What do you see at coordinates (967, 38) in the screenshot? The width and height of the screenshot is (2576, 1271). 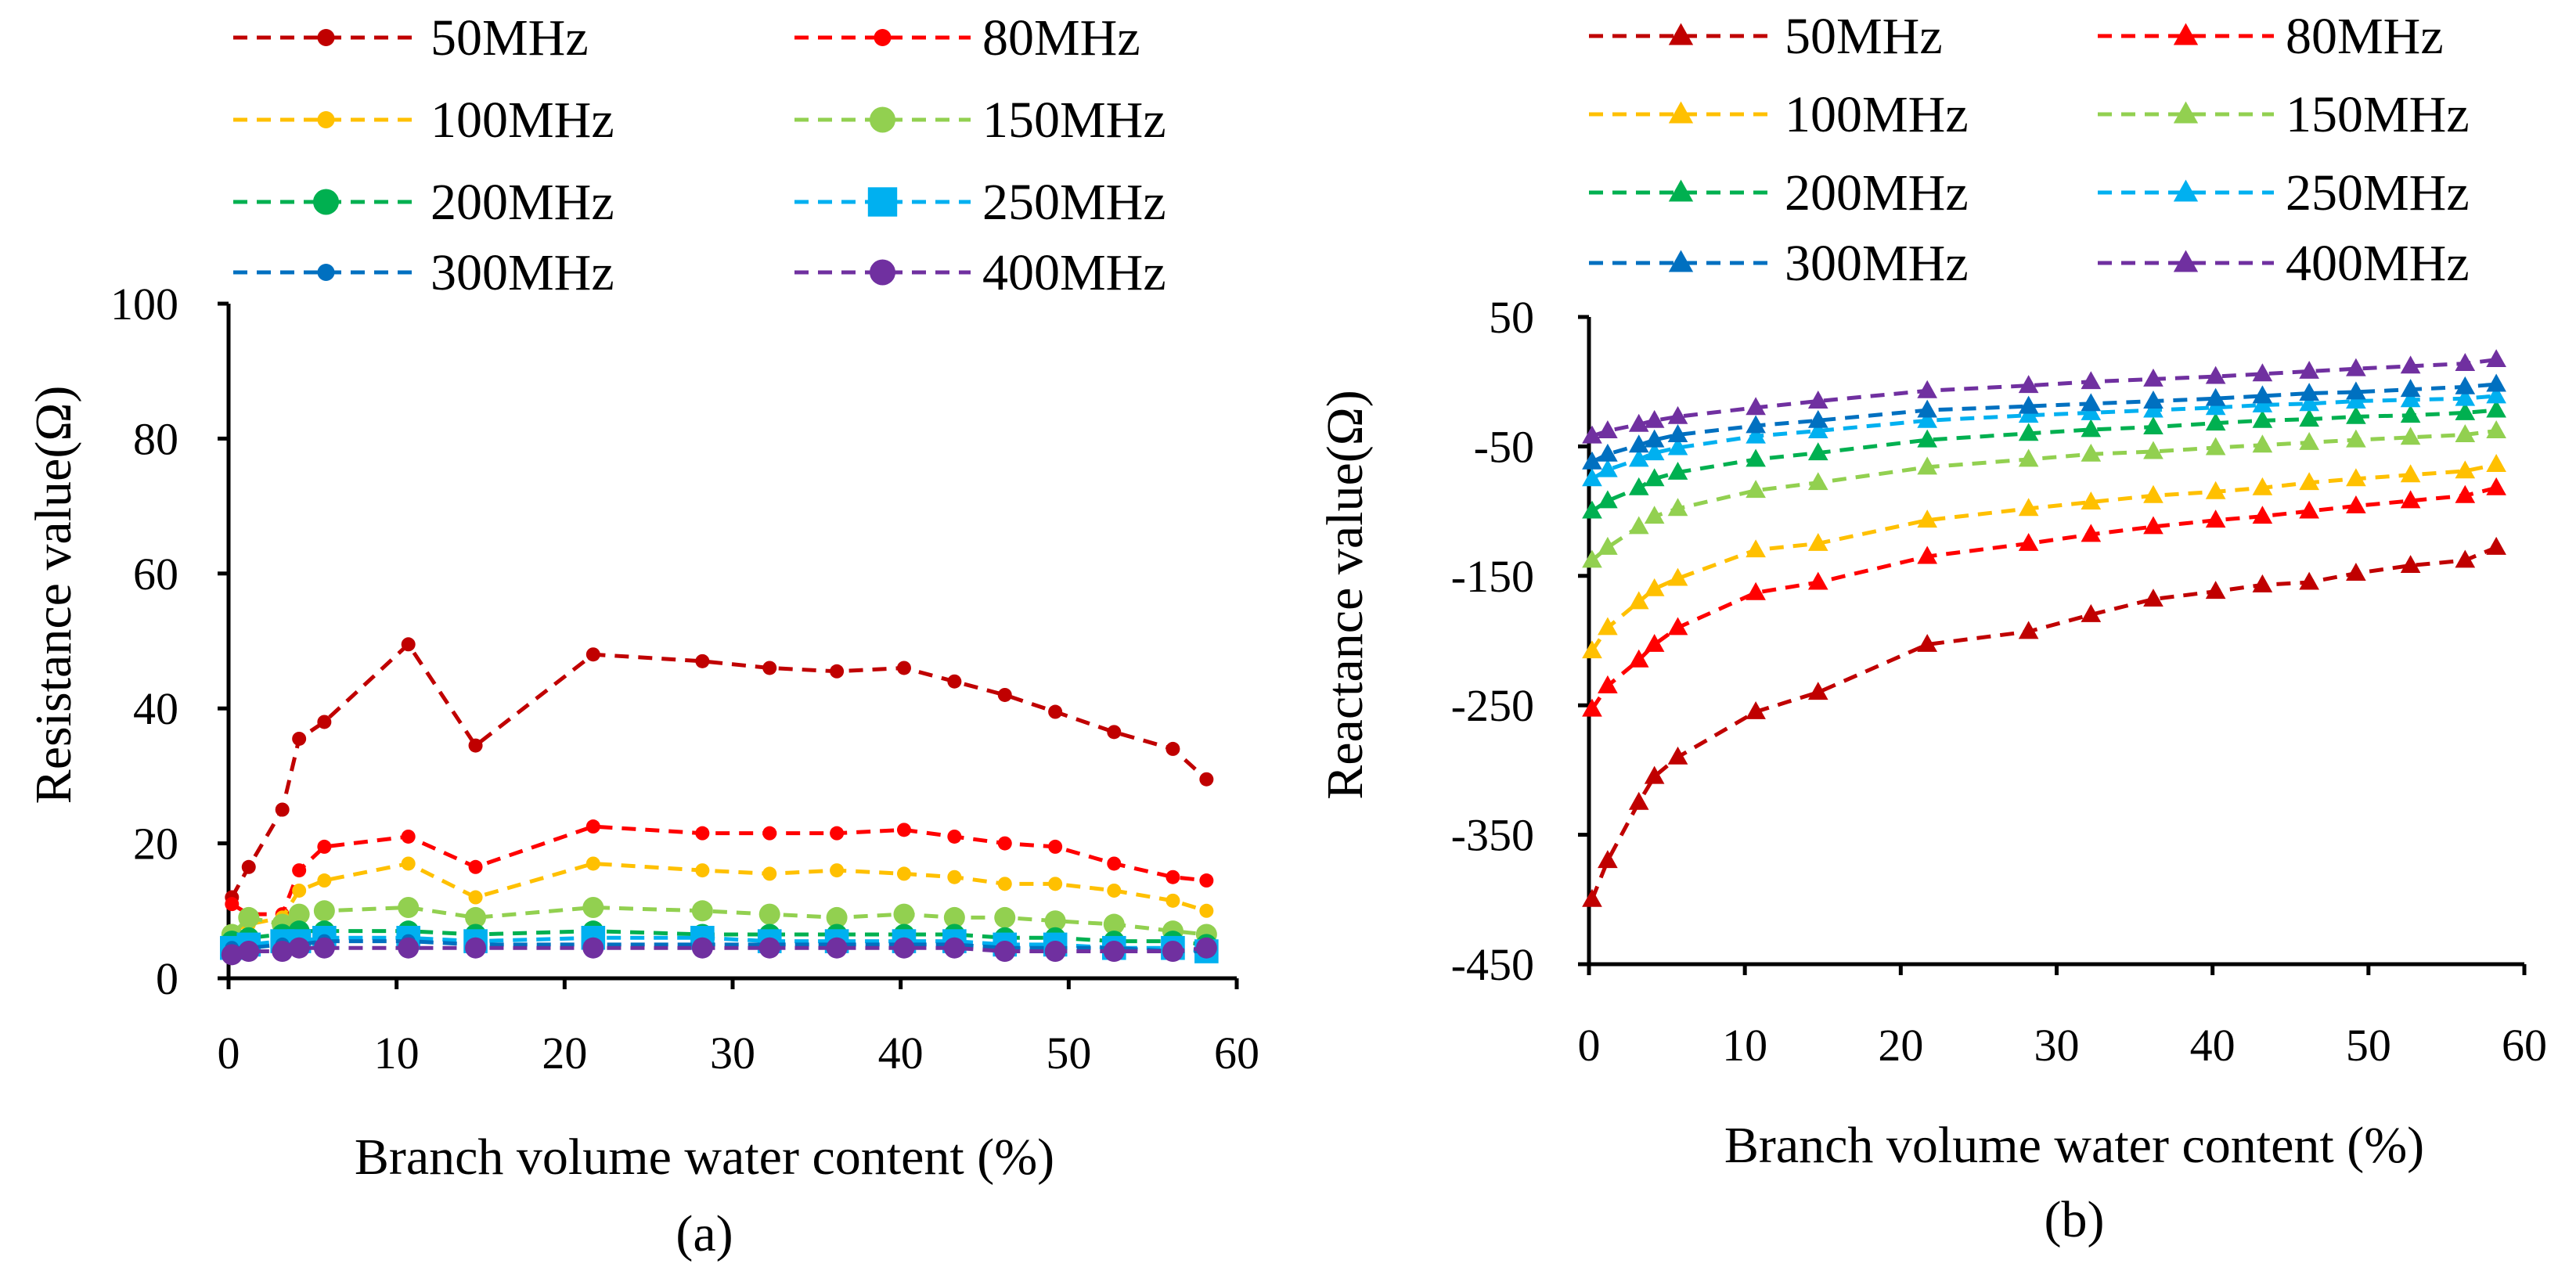 I see `a-legend-item: 80MHz` at bounding box center [967, 38].